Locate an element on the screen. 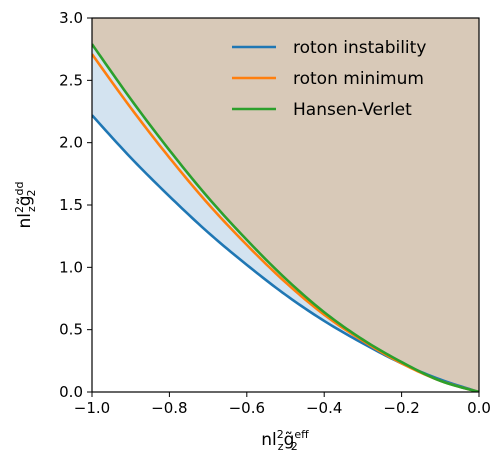 The height and width of the screenshot is (458, 497). x-tick-label: −0.8 is located at coordinates (169, 408).